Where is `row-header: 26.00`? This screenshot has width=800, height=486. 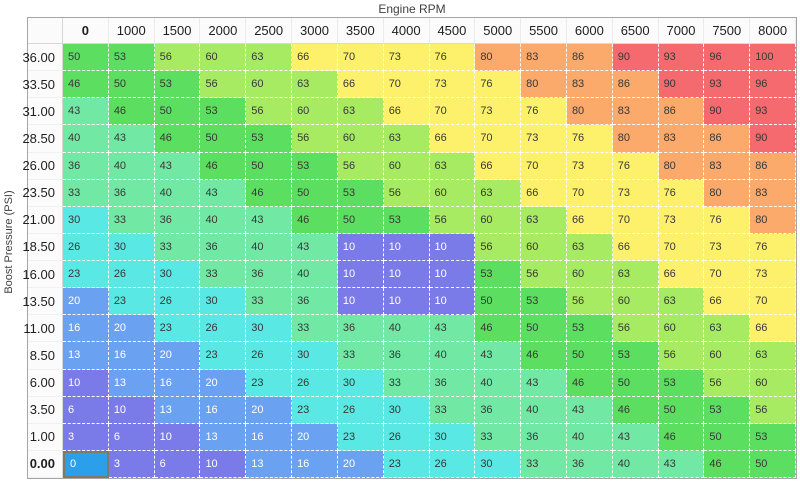
row-header: 26.00 is located at coordinates (42, 166).